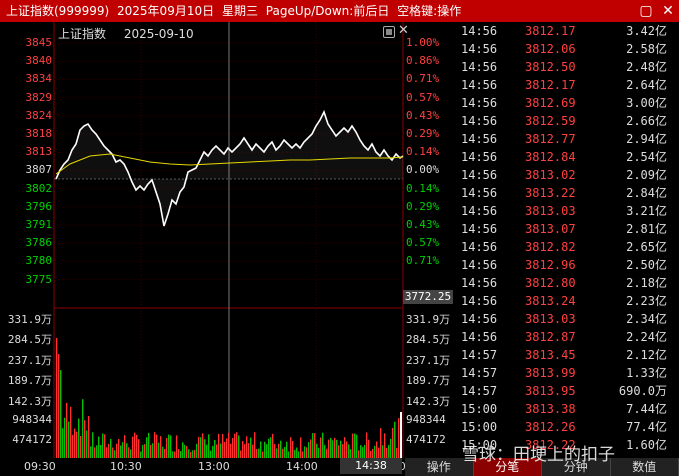  I want to click on price-tick-left: 3834, so click(39, 79).